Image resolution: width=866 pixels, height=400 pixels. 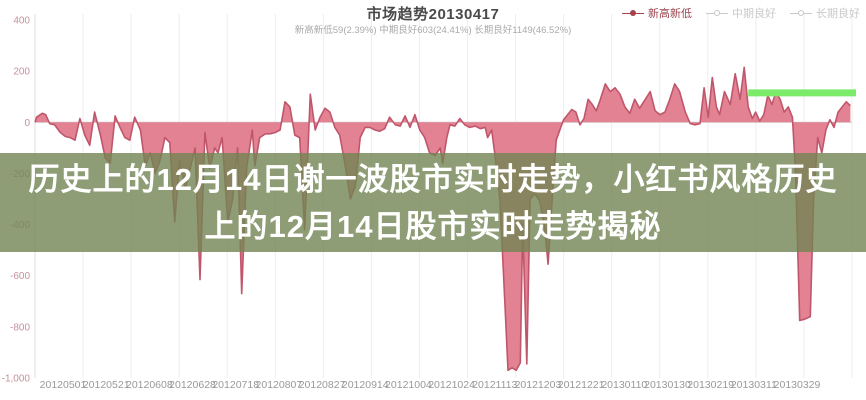 What do you see at coordinates (408, 385) in the screenshot?
I see `x-axis-label: 20121004` at bounding box center [408, 385].